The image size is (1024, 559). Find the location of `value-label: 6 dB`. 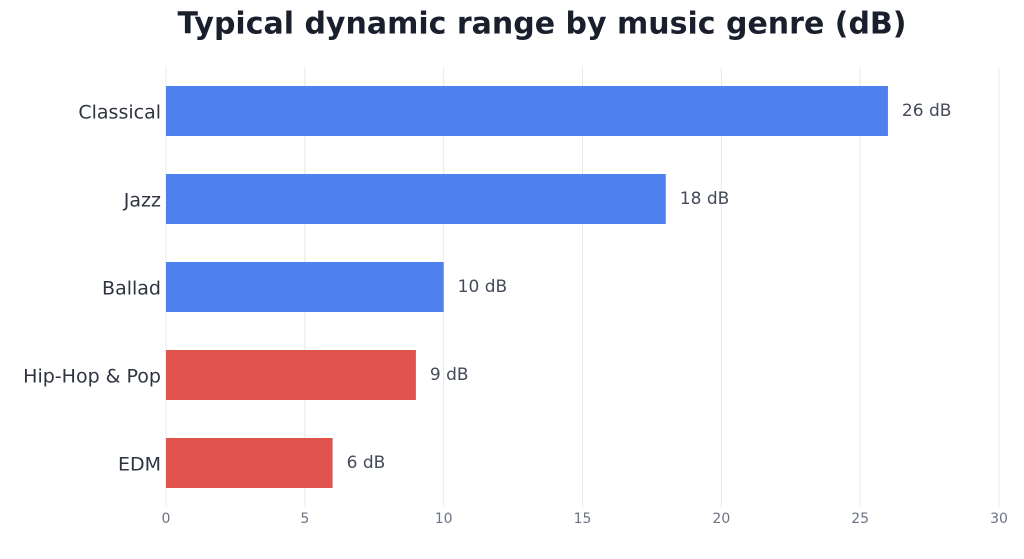

value-label: 6 dB is located at coordinates (366, 463).